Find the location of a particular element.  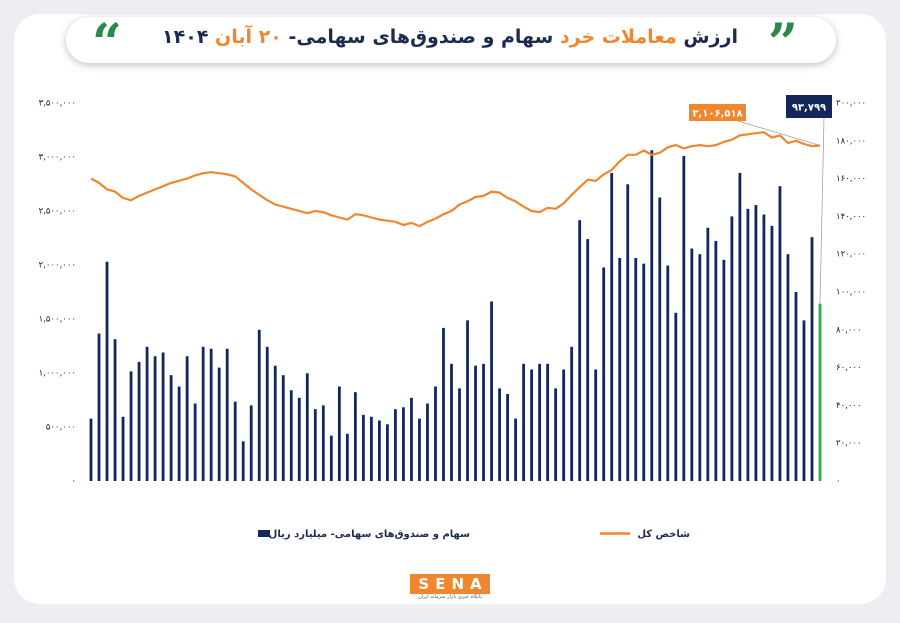

y2-tick-label: ۱۸۰,۰۰۰ is located at coordinates (851, 141).